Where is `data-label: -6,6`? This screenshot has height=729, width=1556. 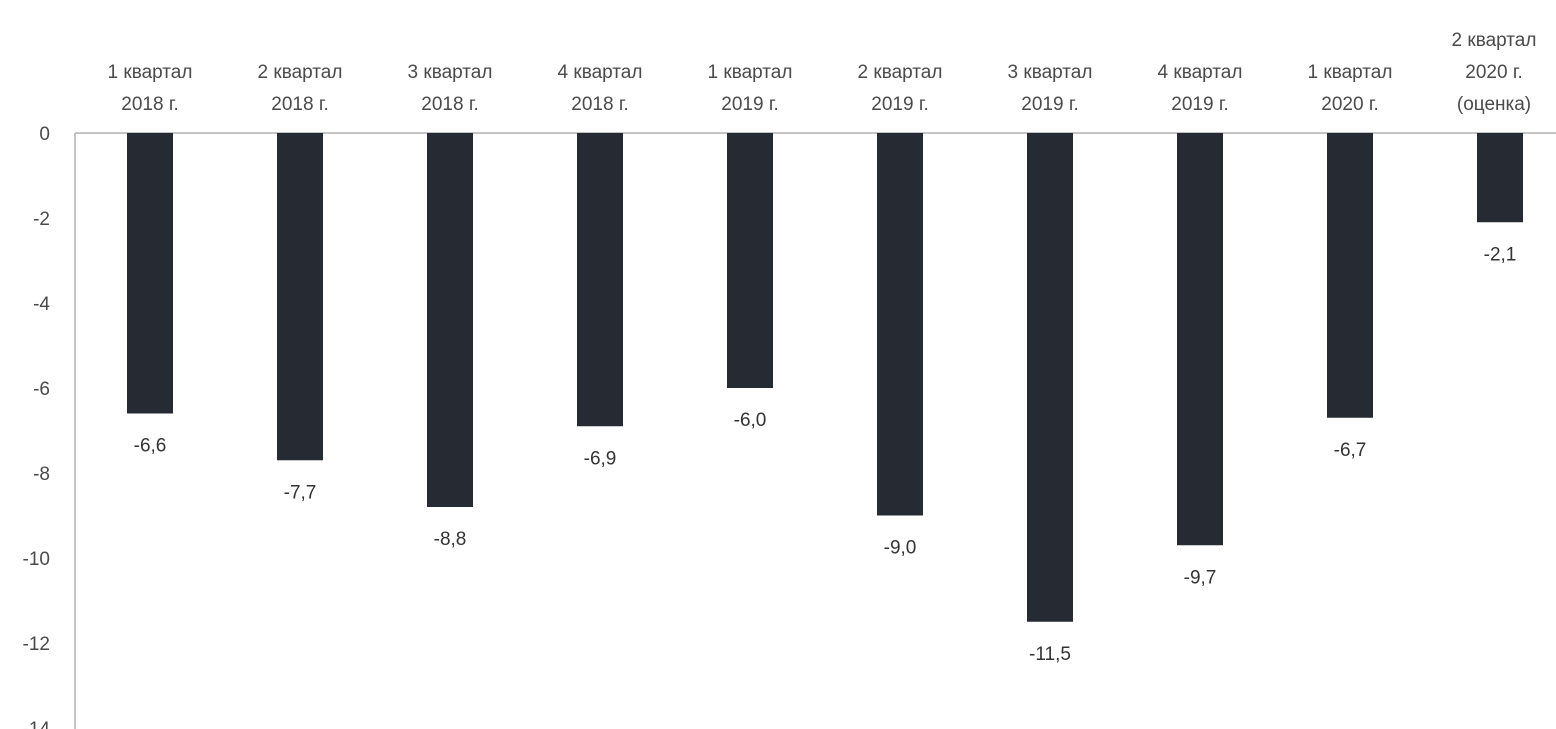 data-label: -6,6 is located at coordinates (150, 446).